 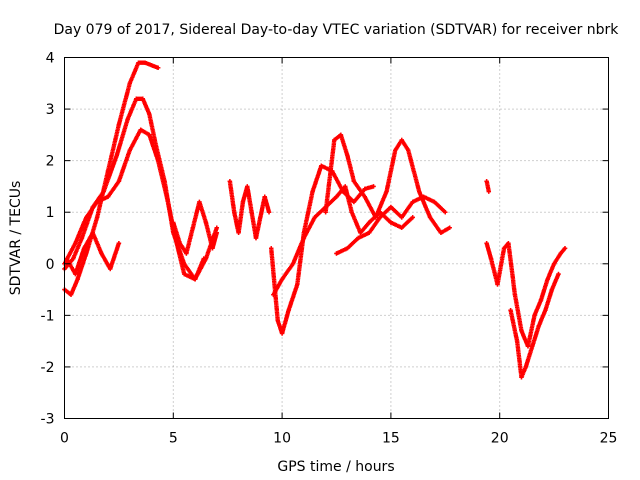 I want to click on y-tick-label: 3, so click(x=50, y=110).